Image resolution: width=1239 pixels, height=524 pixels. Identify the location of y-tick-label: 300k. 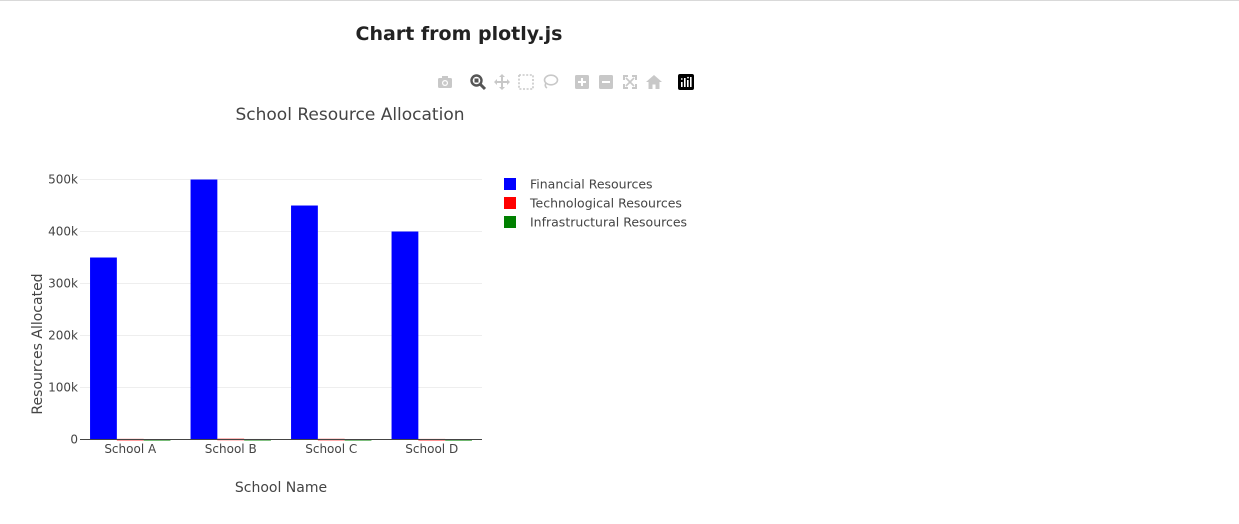
(63, 284).